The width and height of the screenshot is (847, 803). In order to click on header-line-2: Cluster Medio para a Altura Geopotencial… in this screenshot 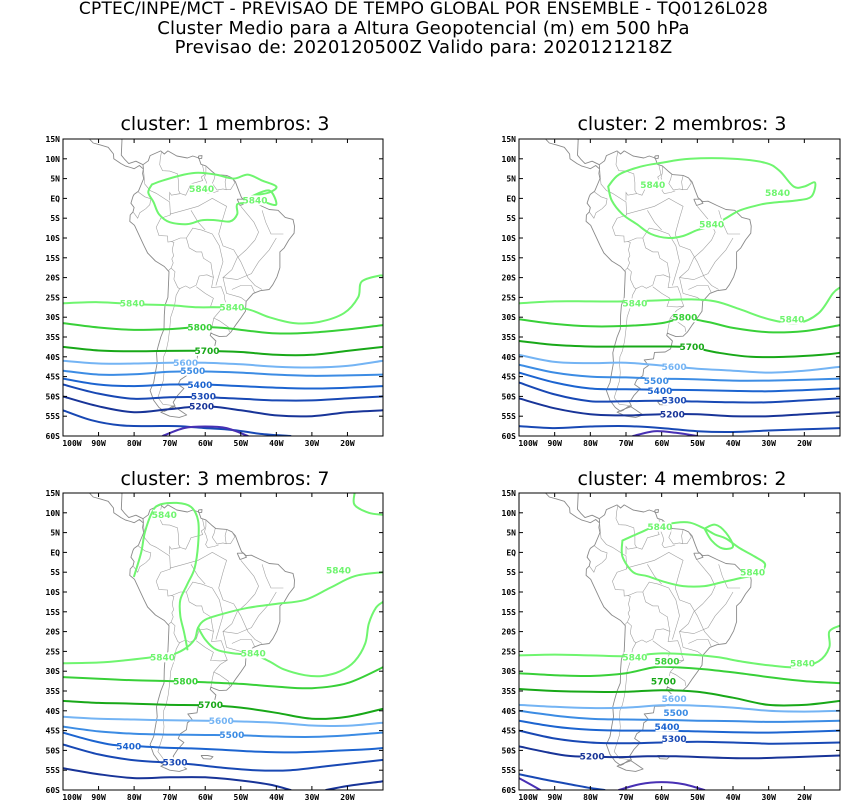, I will do `click(423, 28)`.